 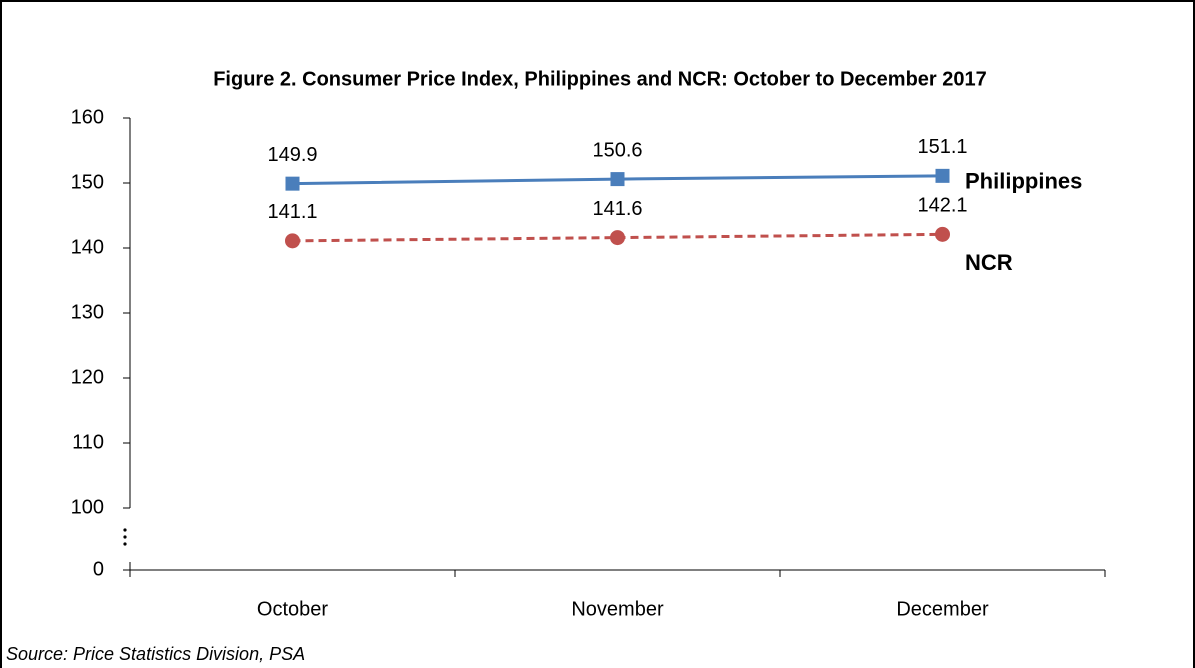 What do you see at coordinates (292, 155) in the screenshot?
I see `data-label: 149.9` at bounding box center [292, 155].